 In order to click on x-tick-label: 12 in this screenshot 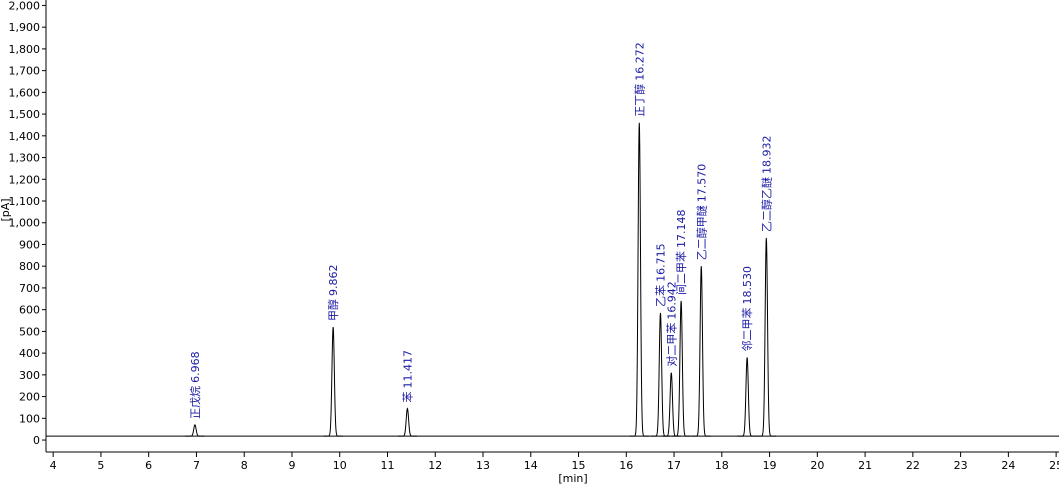, I will do `click(435, 465)`.